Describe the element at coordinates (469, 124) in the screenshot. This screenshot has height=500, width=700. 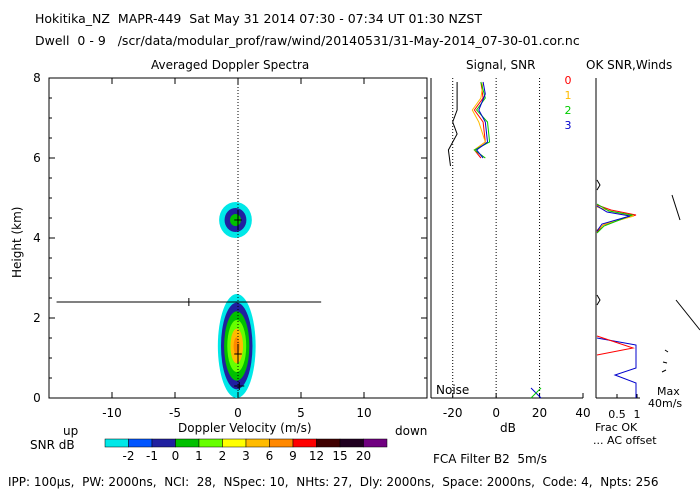
I see `snr-series` at that location.